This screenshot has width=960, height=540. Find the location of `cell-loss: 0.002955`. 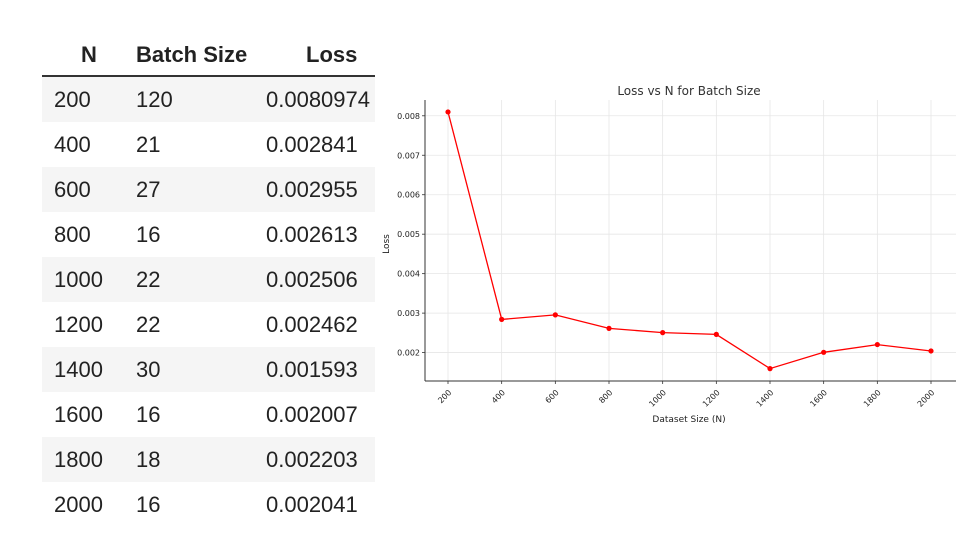

cell-loss: 0.002955 is located at coordinates (312, 189).